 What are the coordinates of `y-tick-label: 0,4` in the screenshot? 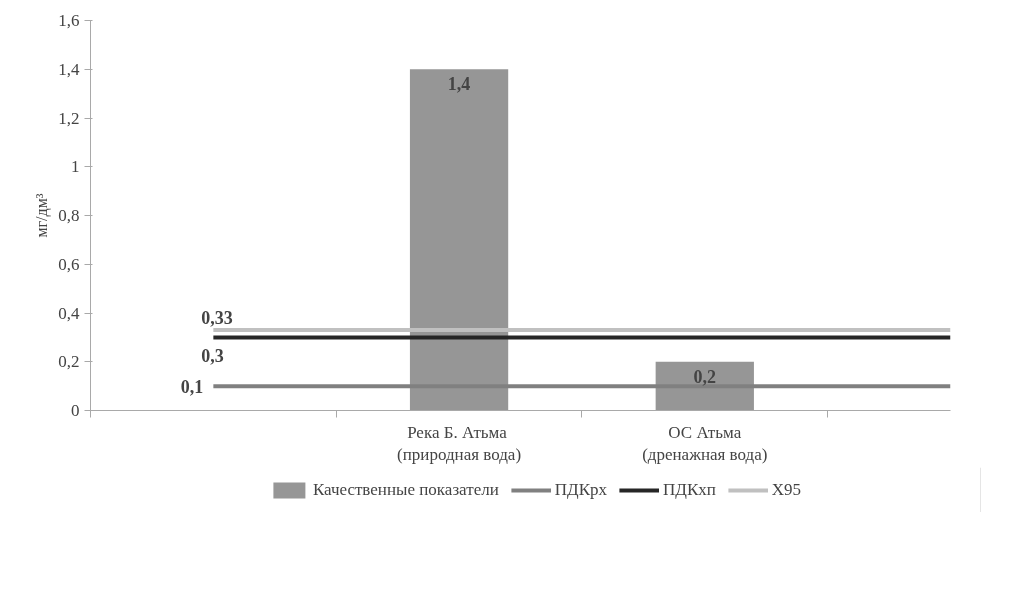 It's located at (69, 313).